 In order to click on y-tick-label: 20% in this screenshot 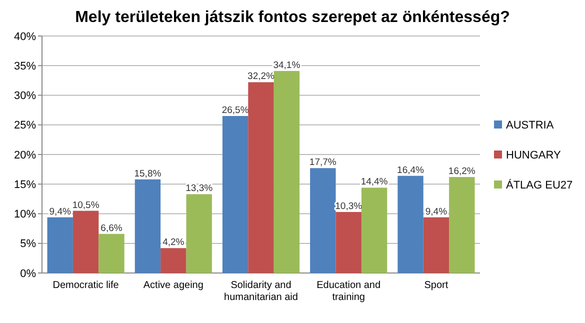, I will do `click(25, 155)`.